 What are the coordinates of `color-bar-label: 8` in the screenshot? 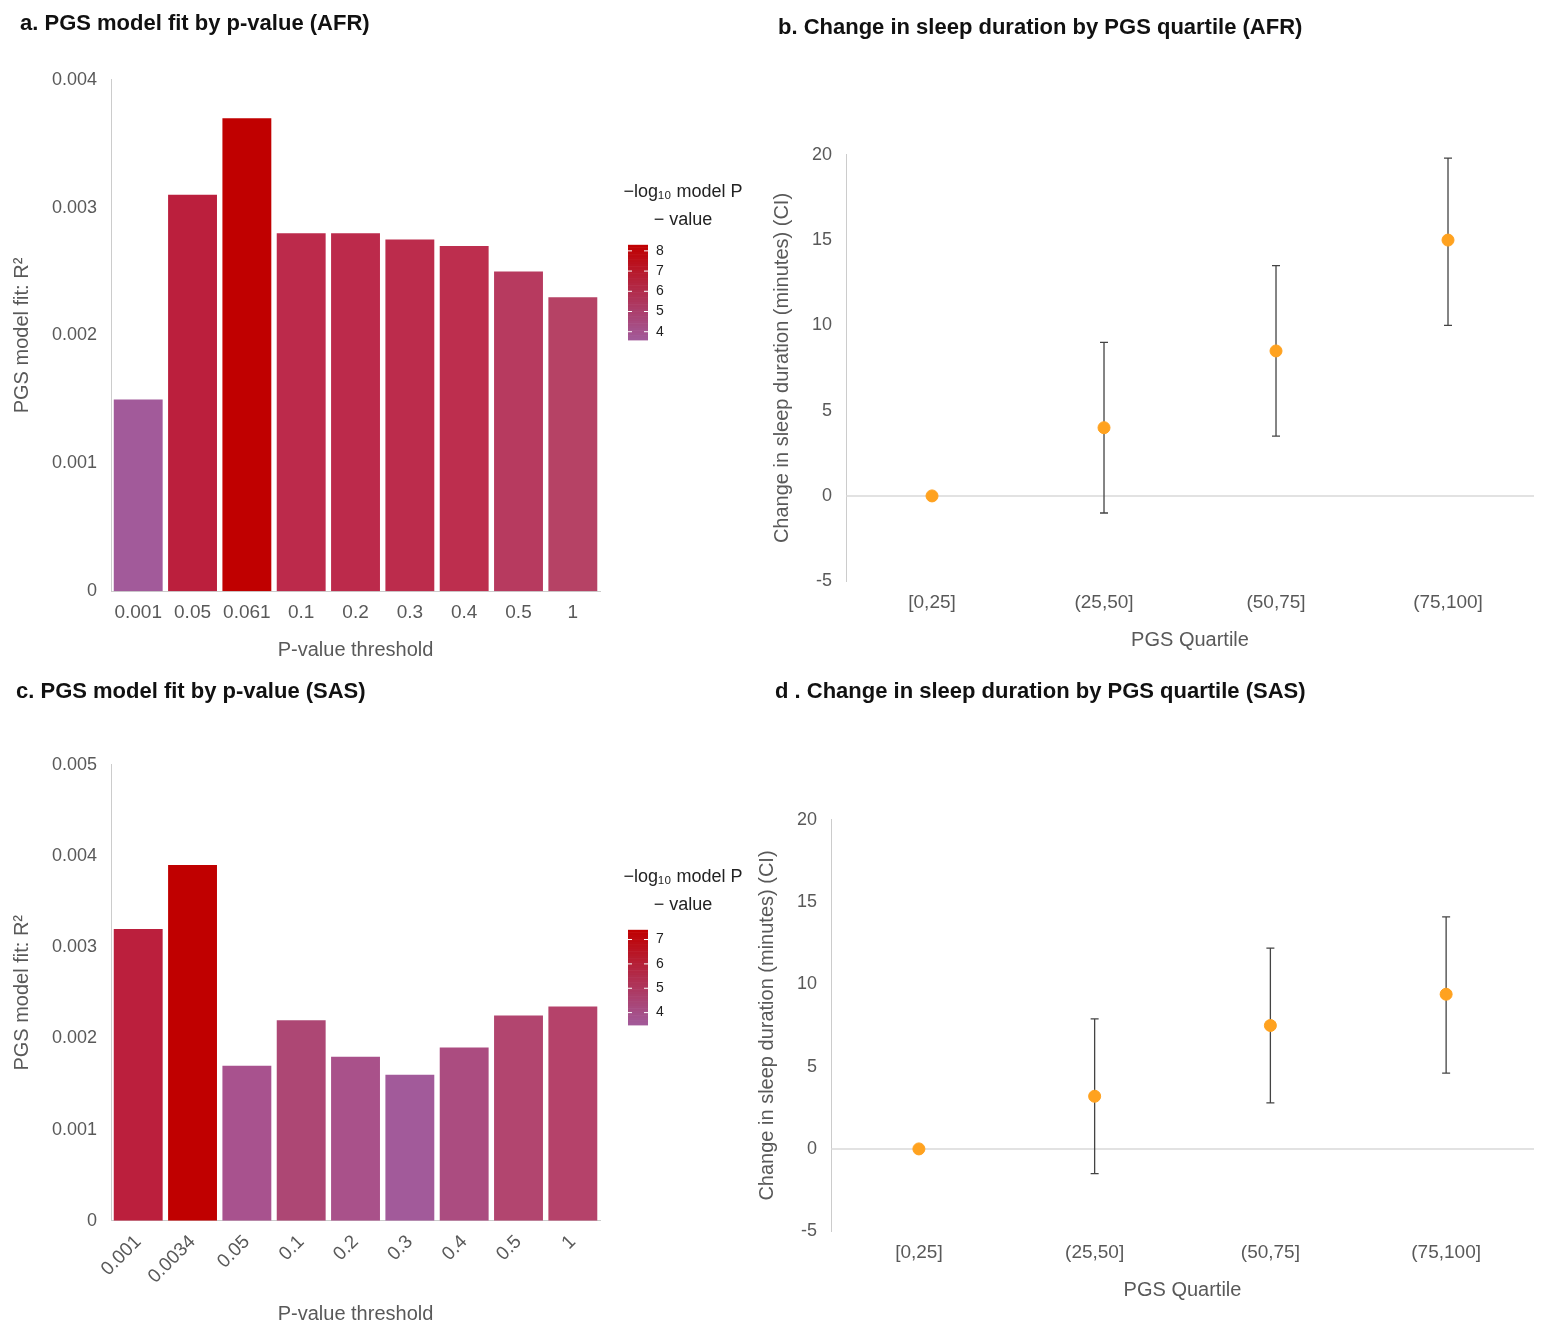 It's located at (660, 249).